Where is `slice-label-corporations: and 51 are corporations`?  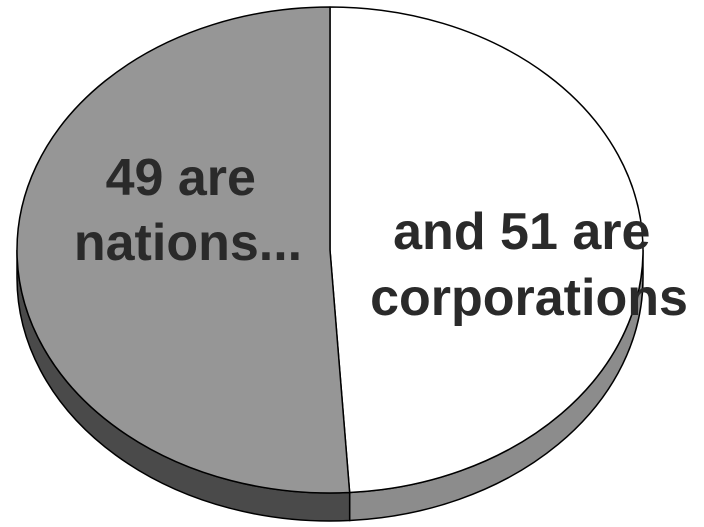
slice-label-corporations: and 51 are corporations is located at coordinates (529, 265).